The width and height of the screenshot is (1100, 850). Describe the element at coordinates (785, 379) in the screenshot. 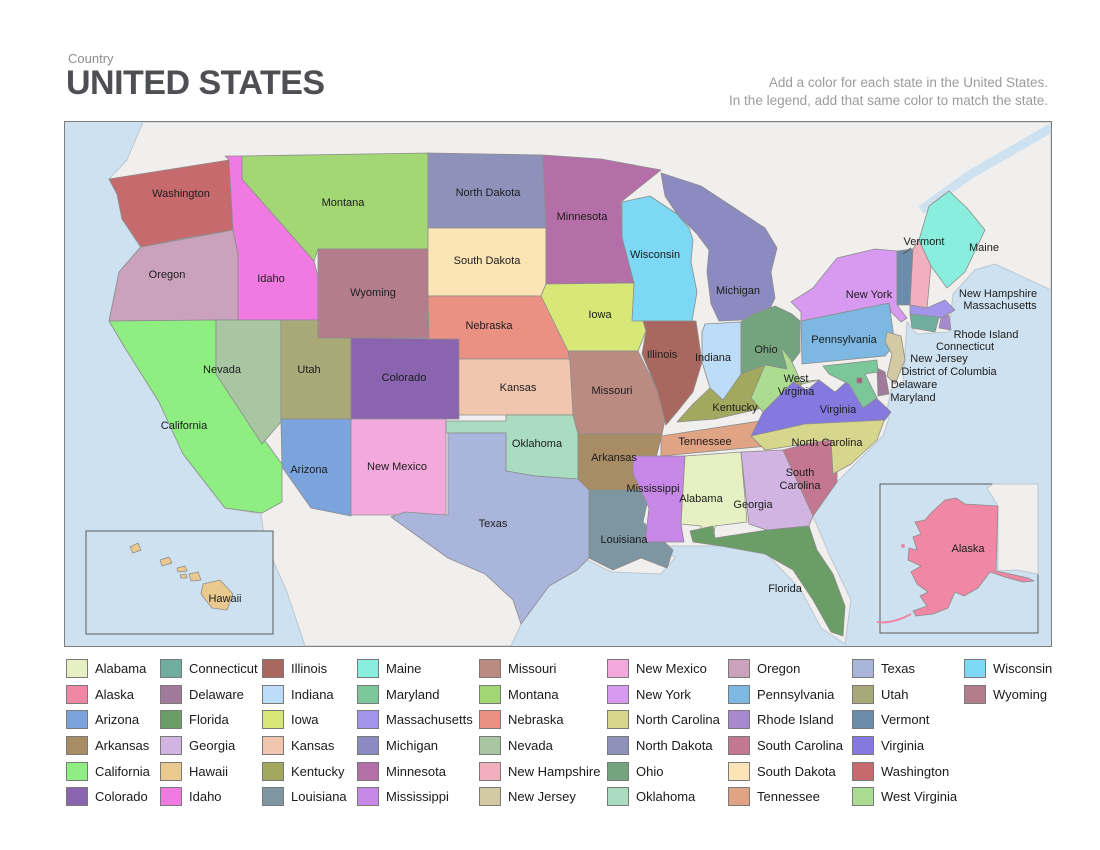

I see `state-west-virginia` at that location.